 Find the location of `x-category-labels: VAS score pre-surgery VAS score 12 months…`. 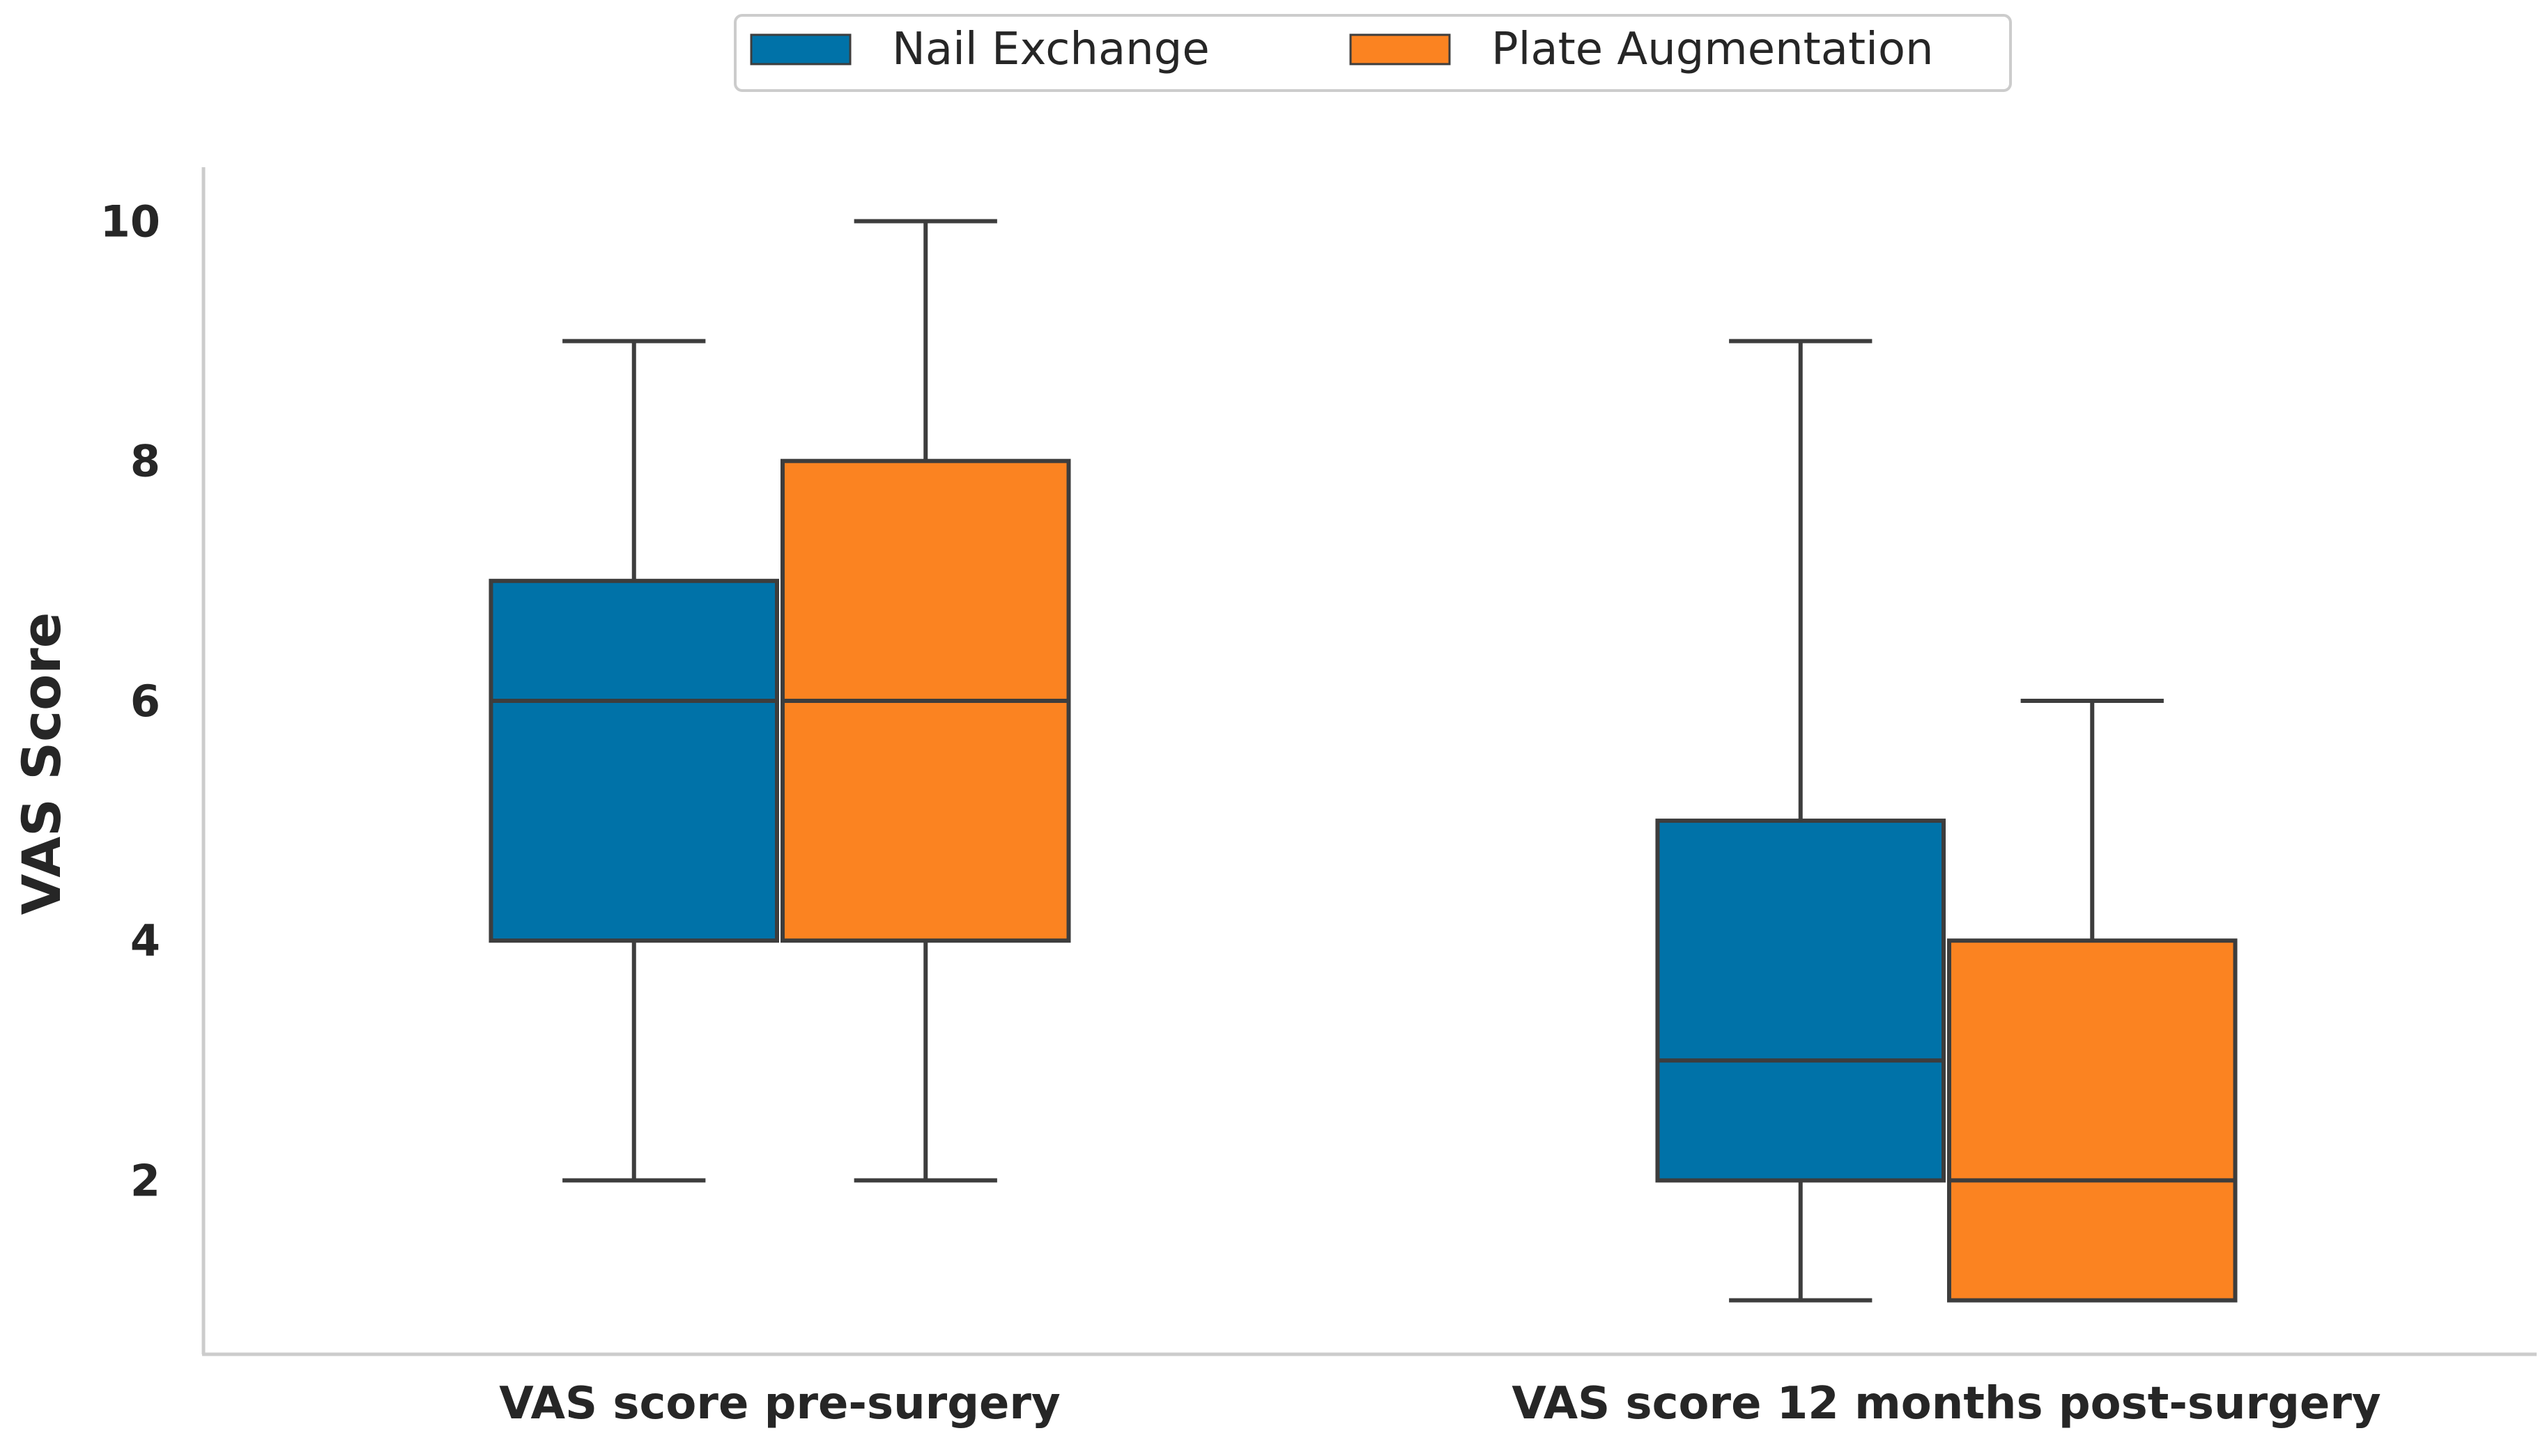

x-category-labels: VAS score pre-surgery VAS score 12 months… is located at coordinates (1440, 1404).